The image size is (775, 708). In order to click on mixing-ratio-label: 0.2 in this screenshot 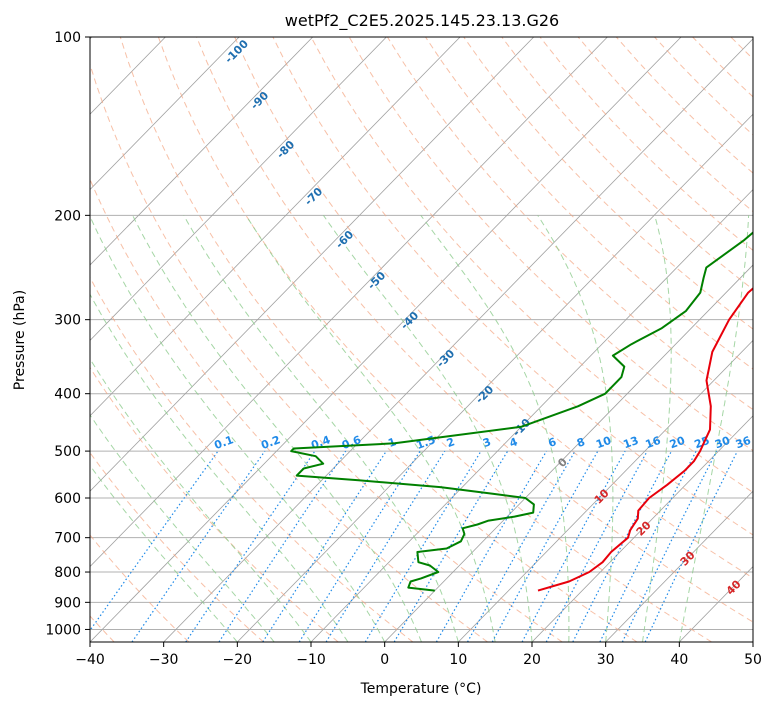, I will do `click(270, 442)`.